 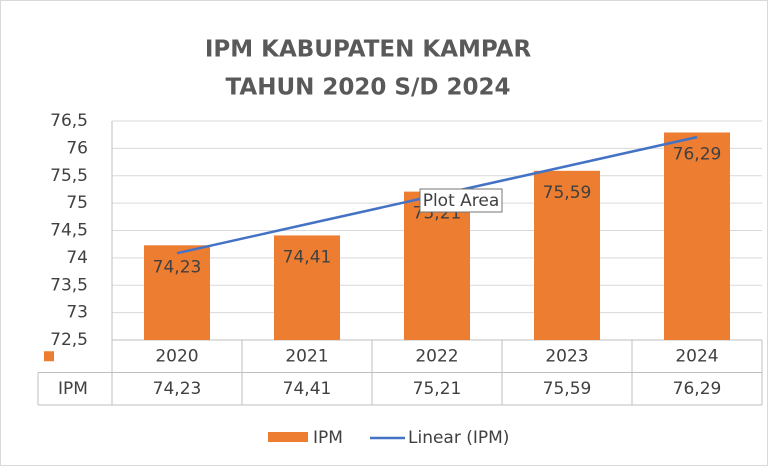 What do you see at coordinates (368, 50) in the screenshot?
I see `chart-title: IPM KABUPATEN KAMPAR` at bounding box center [368, 50].